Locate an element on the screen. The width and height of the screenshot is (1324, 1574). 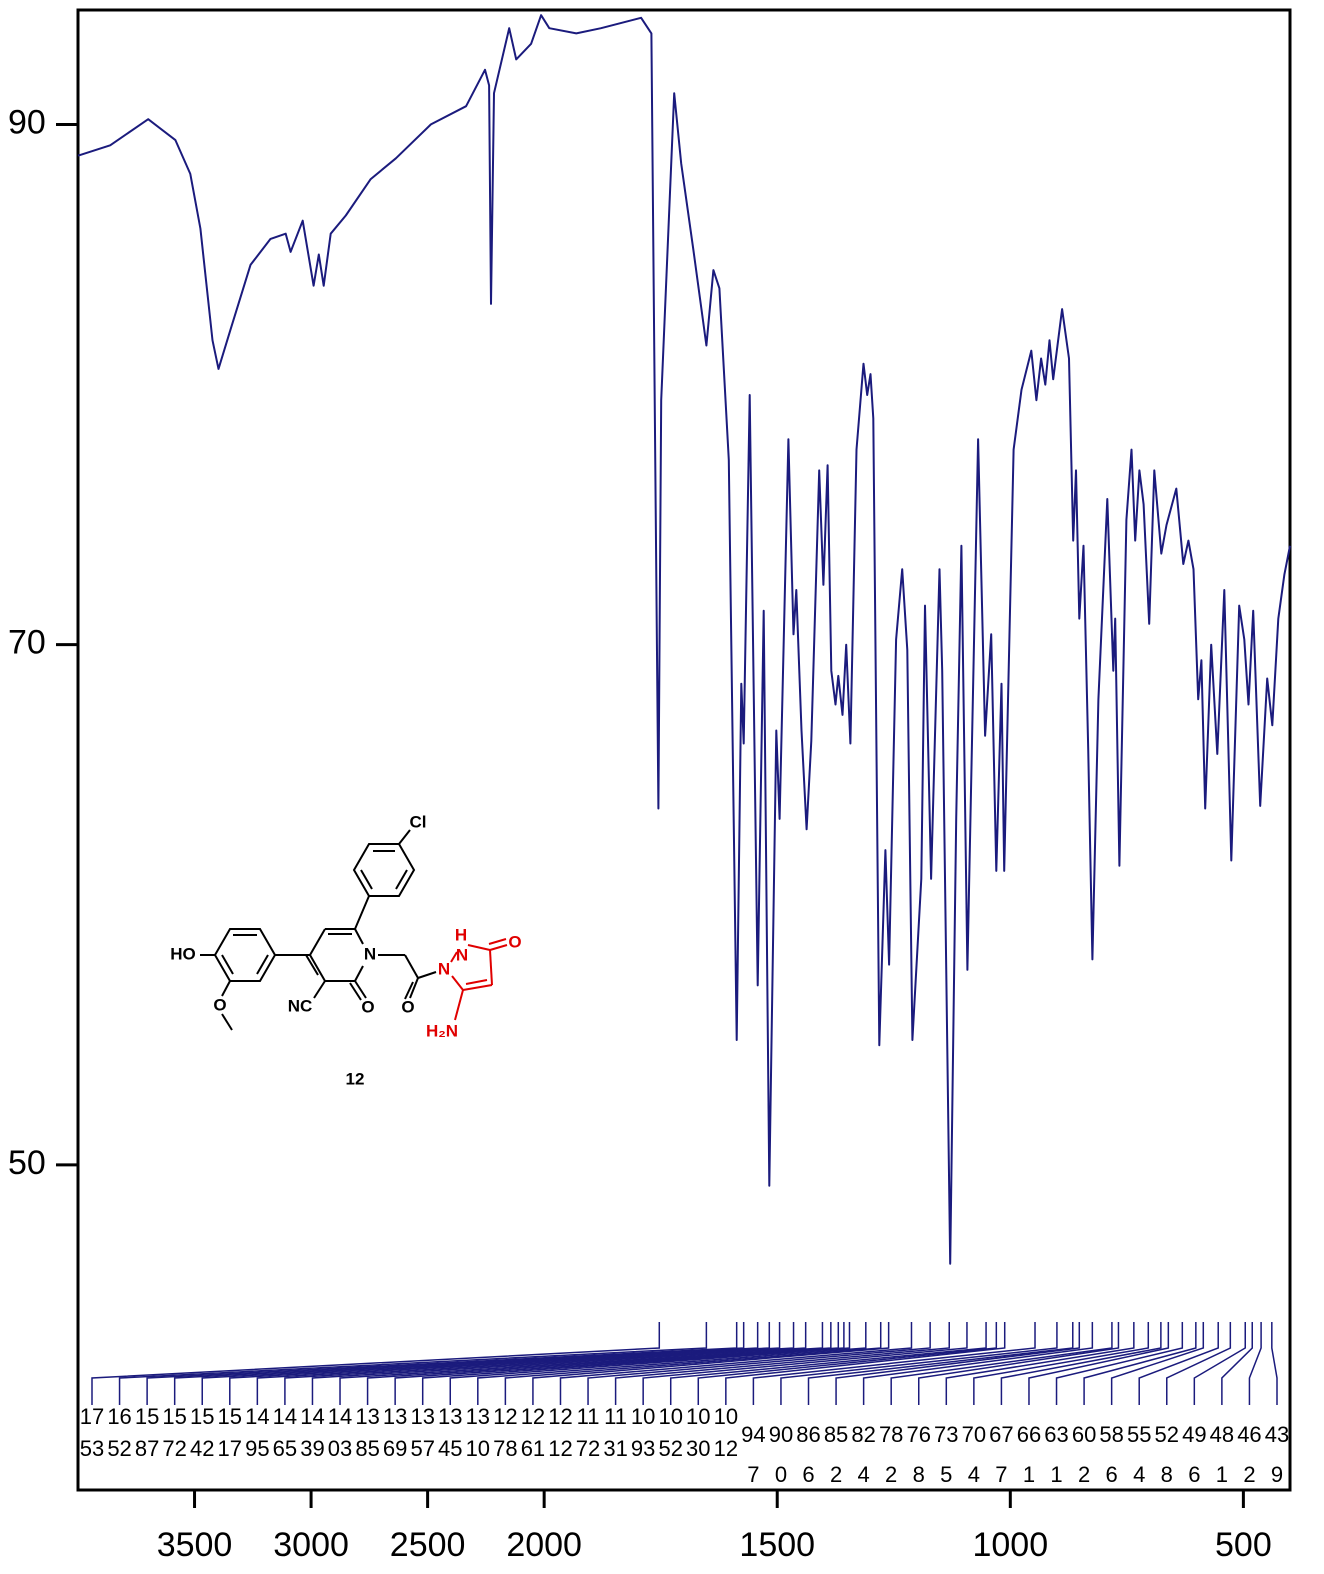
peak-label: 14 03 is located at coordinates (340, 1432).